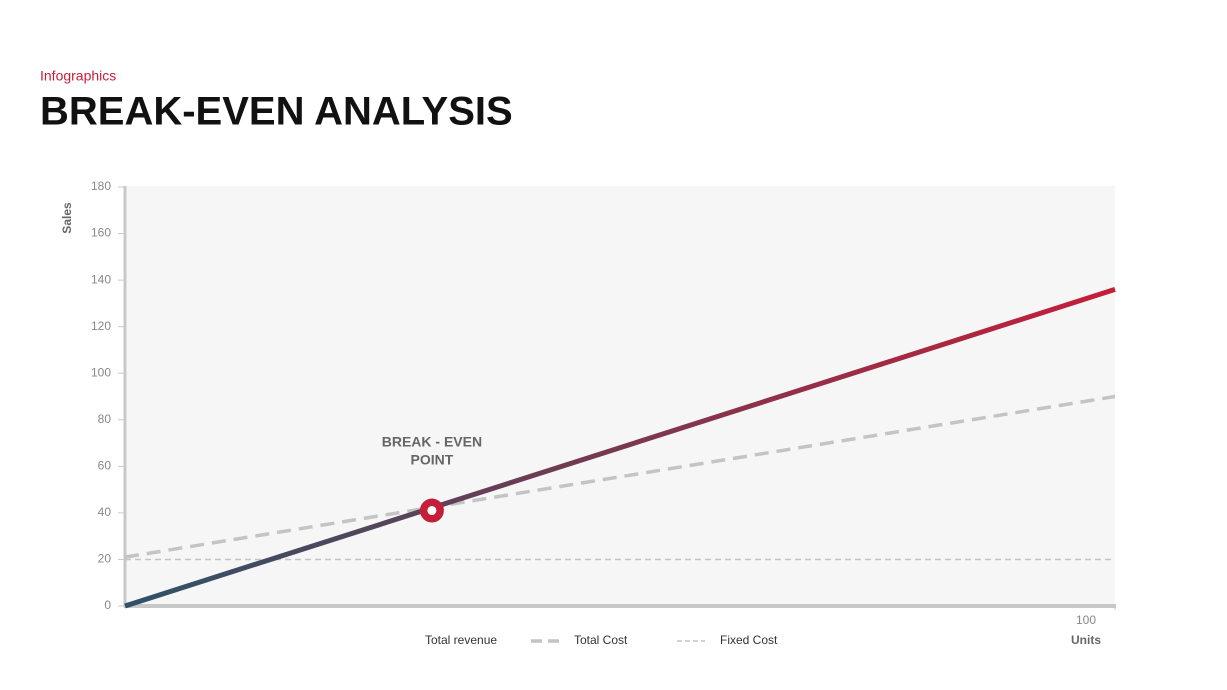 The width and height of the screenshot is (1227, 690). What do you see at coordinates (105, 419) in the screenshot?
I see `y-tick-label: 80` at bounding box center [105, 419].